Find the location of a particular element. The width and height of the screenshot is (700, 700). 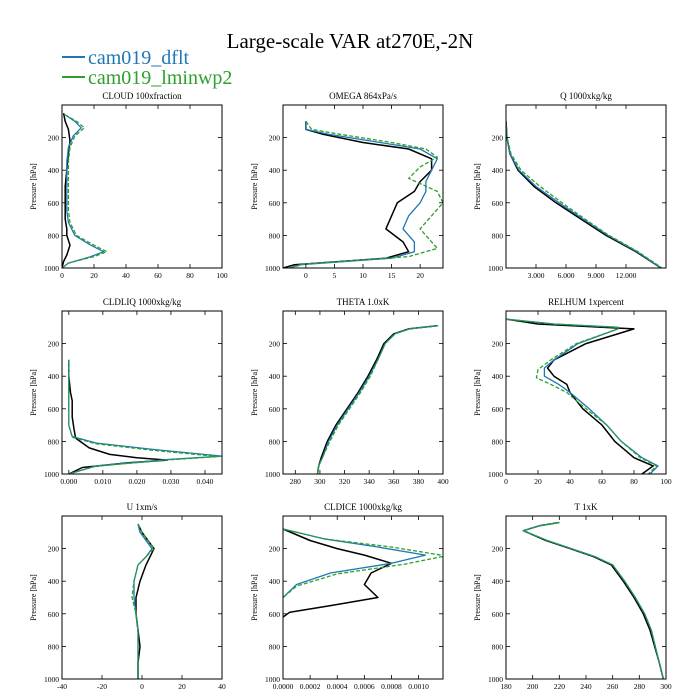

x-tick-label: 220 is located at coordinates (560, 686).